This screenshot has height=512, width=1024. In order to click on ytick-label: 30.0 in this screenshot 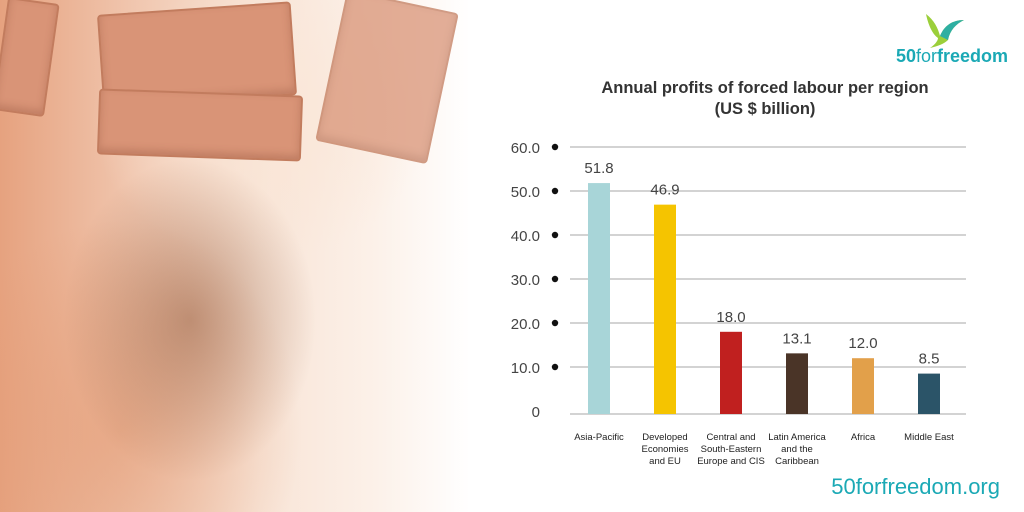, I will do `click(525, 280)`.